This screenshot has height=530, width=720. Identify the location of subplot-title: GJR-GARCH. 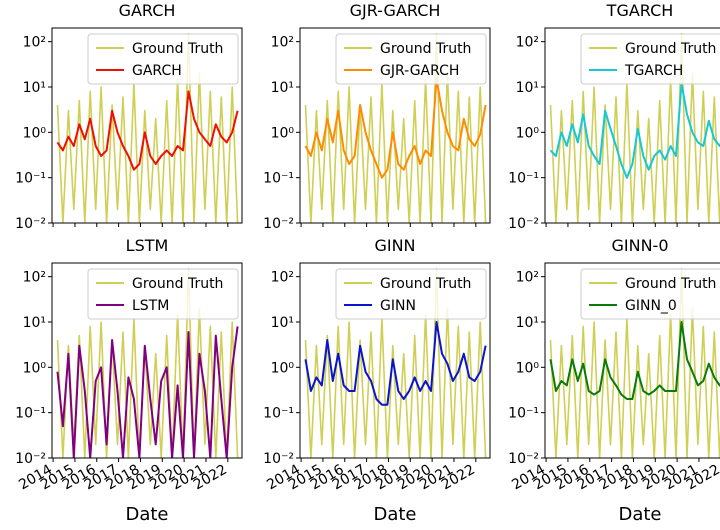
(395, 10).